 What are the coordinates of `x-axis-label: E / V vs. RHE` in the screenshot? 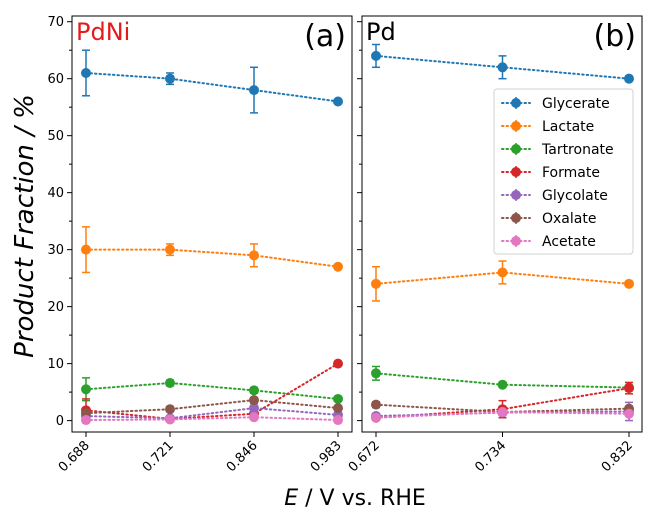 It's located at (355, 497).